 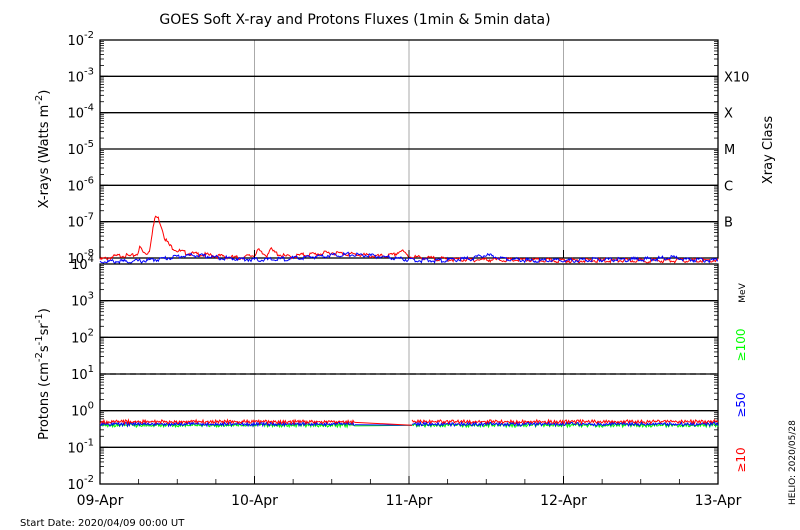 I want to click on x-tick-label: 13-Apr, so click(x=718, y=501).